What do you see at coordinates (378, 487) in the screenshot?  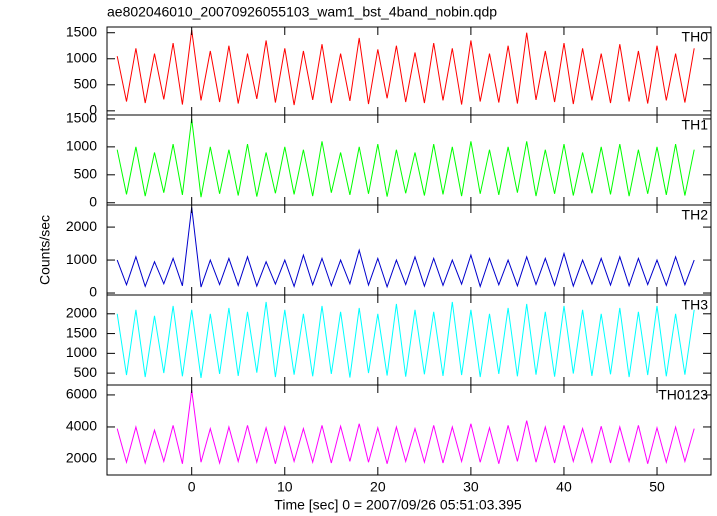 I see `x-tick-label: 20` at bounding box center [378, 487].